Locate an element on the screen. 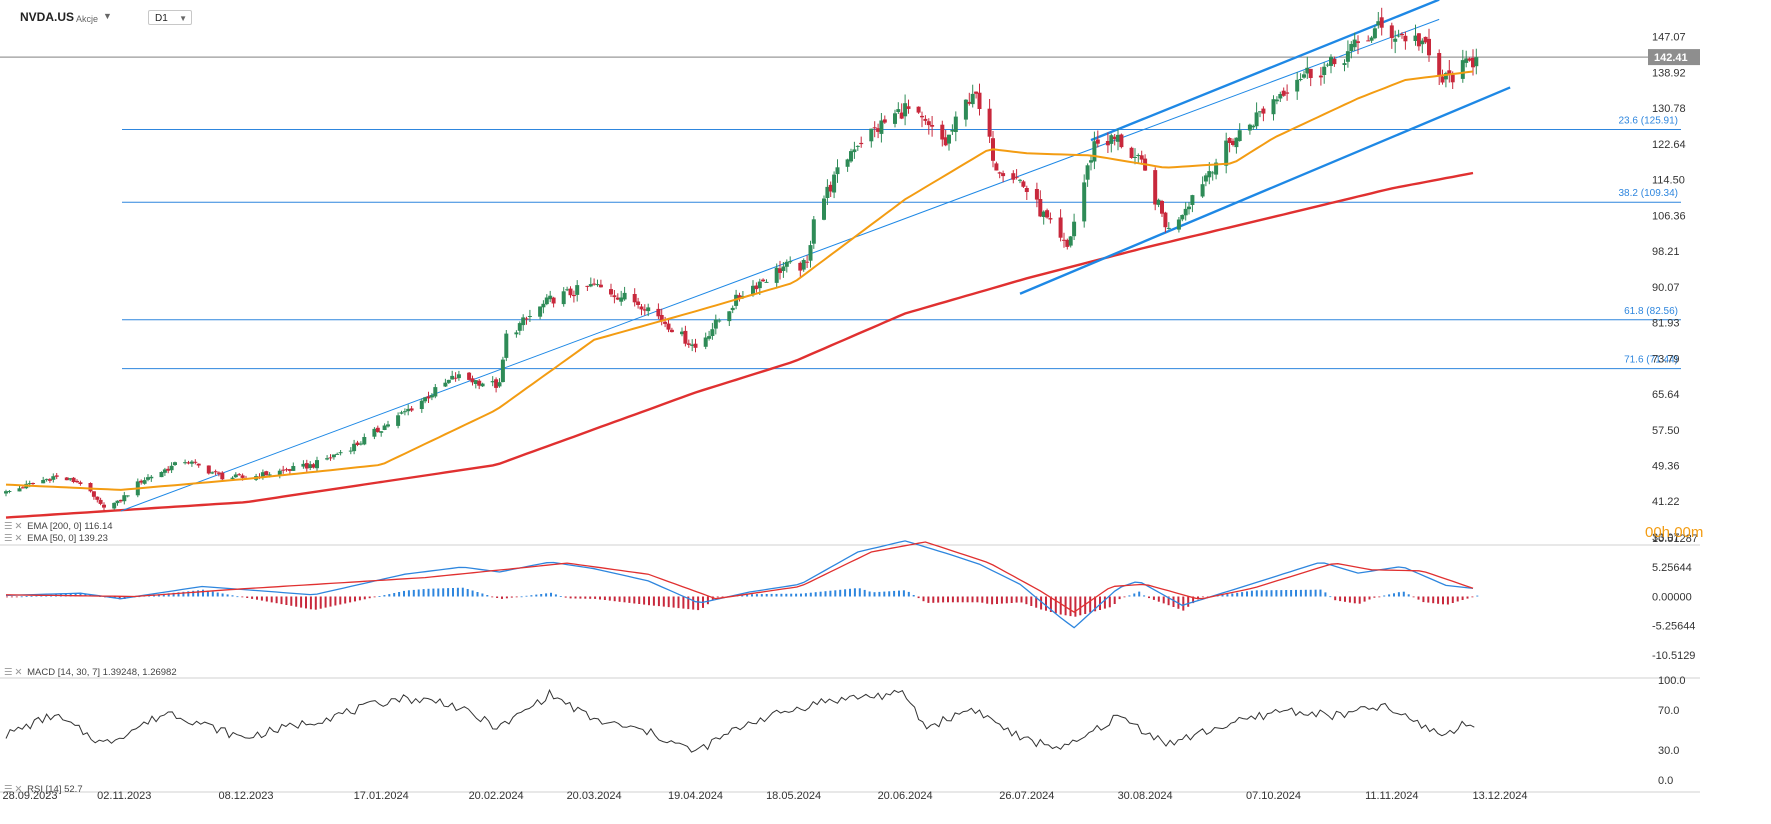  price-tick-label: 49.36 is located at coordinates (1666, 467).